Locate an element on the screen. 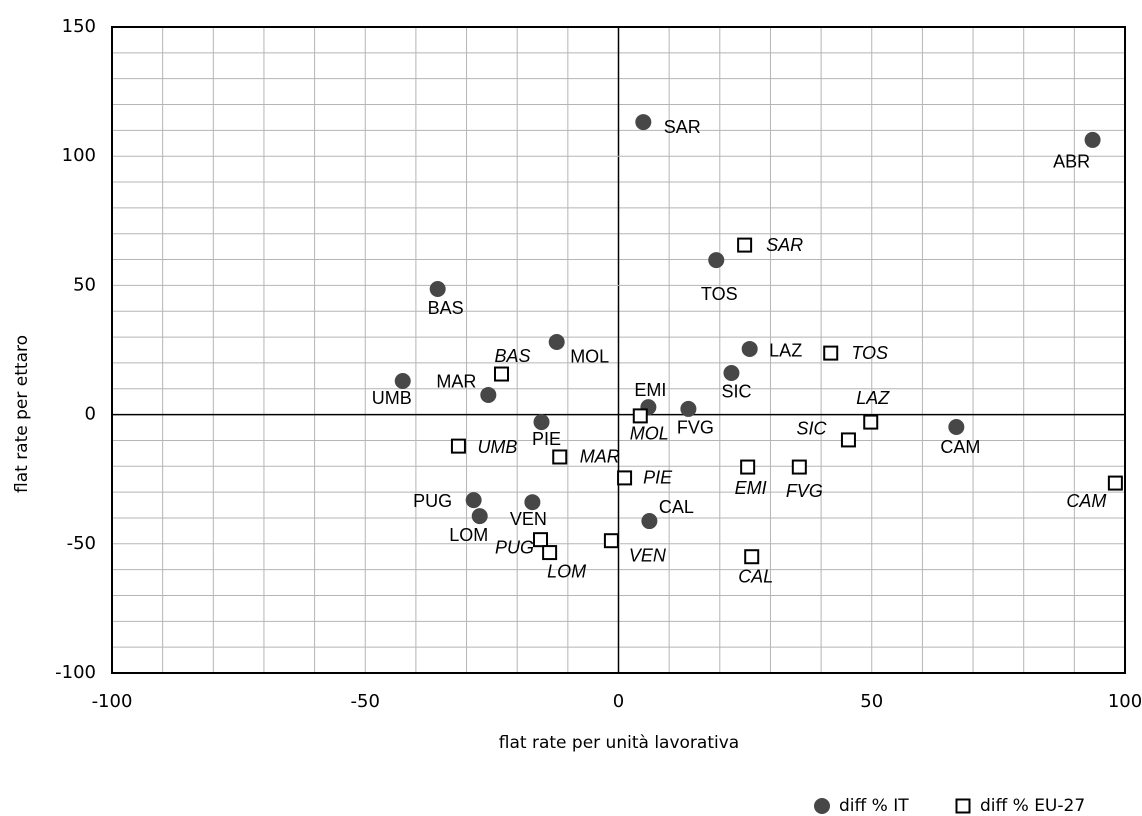  y-tick-label: 0 is located at coordinates (90, 414).